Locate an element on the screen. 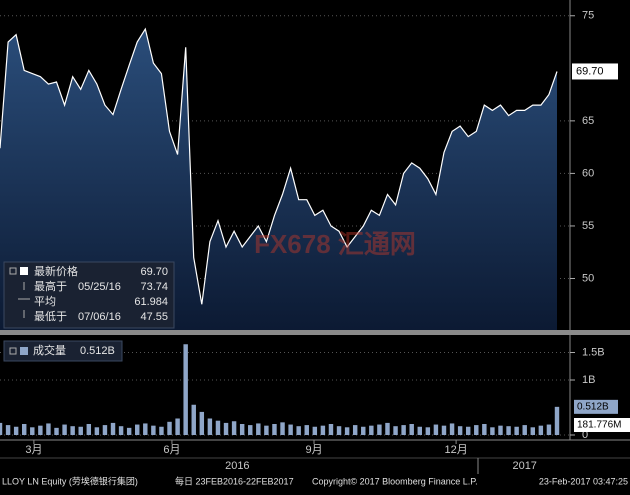 This screenshot has height=495, width=630. y-tick-label: 1B is located at coordinates (588, 380).